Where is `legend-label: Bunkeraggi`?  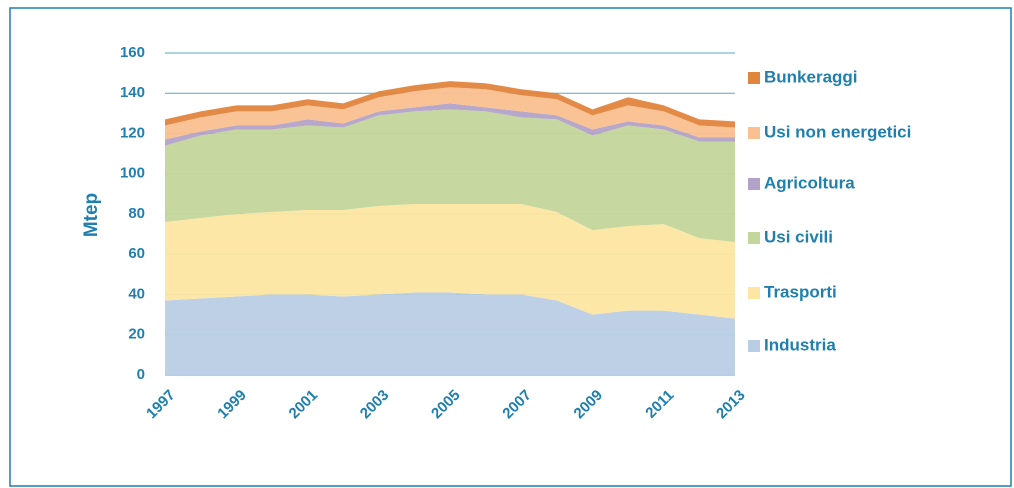
legend-label: Bunkeraggi is located at coordinates (811, 76).